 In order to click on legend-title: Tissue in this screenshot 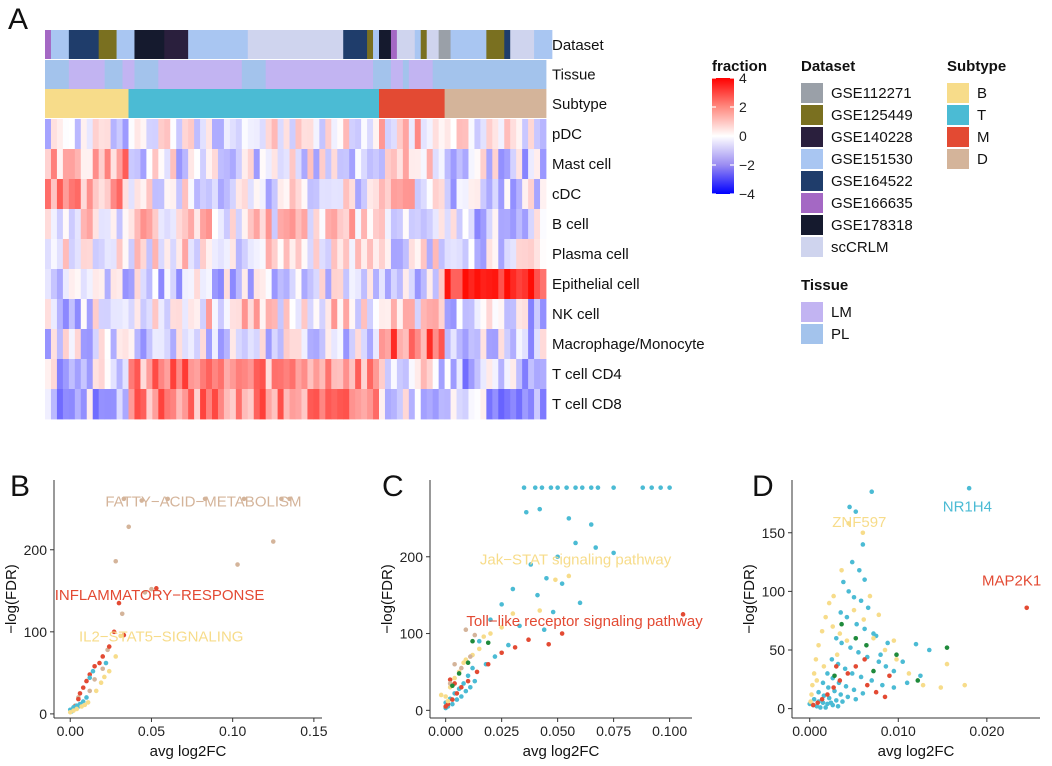, I will do `click(824, 285)`.